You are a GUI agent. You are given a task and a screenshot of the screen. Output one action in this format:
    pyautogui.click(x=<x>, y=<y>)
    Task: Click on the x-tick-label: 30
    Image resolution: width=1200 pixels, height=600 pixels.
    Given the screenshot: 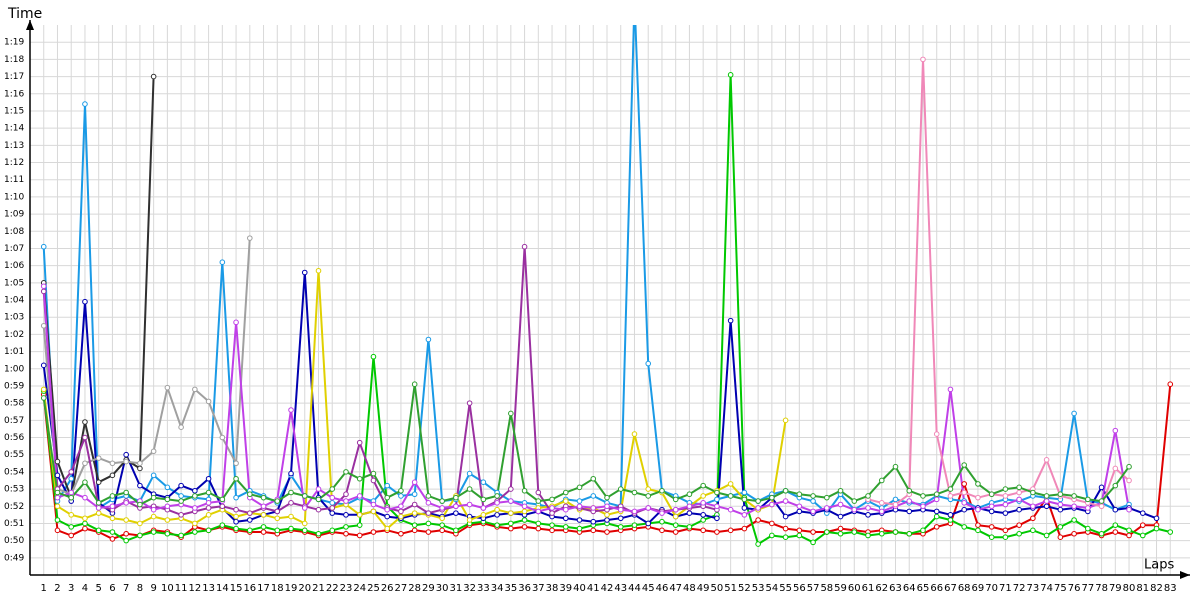 What is the action you would take?
    pyautogui.click(x=442, y=588)
    